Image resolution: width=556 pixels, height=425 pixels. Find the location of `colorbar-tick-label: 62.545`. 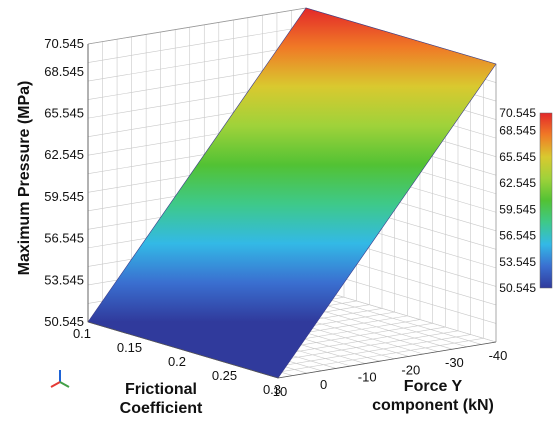

colorbar-tick-label: 62.545 is located at coordinates (517, 183).